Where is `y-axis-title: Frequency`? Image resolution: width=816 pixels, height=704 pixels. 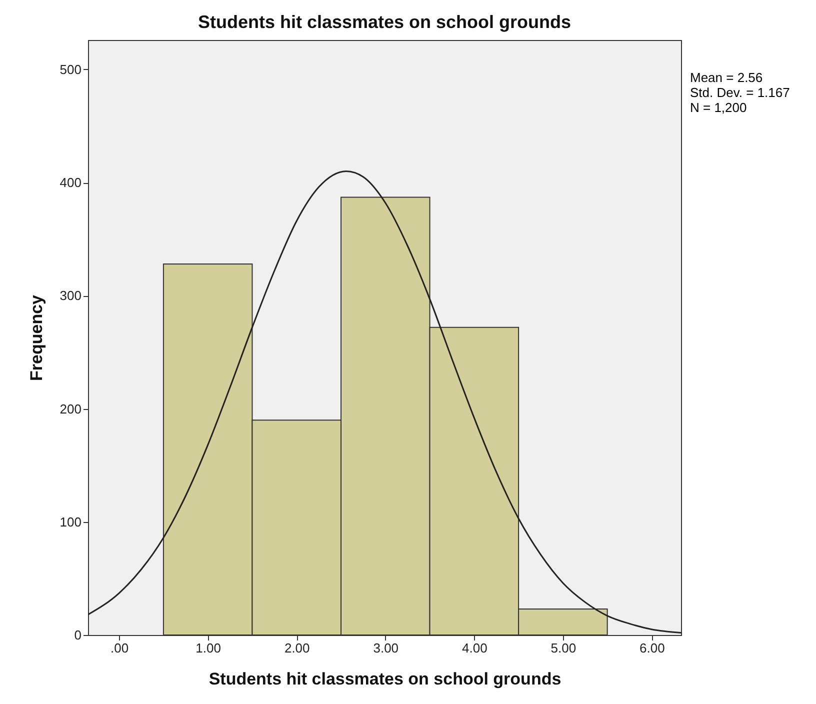 y-axis-title: Frequency is located at coordinates (36, 337).